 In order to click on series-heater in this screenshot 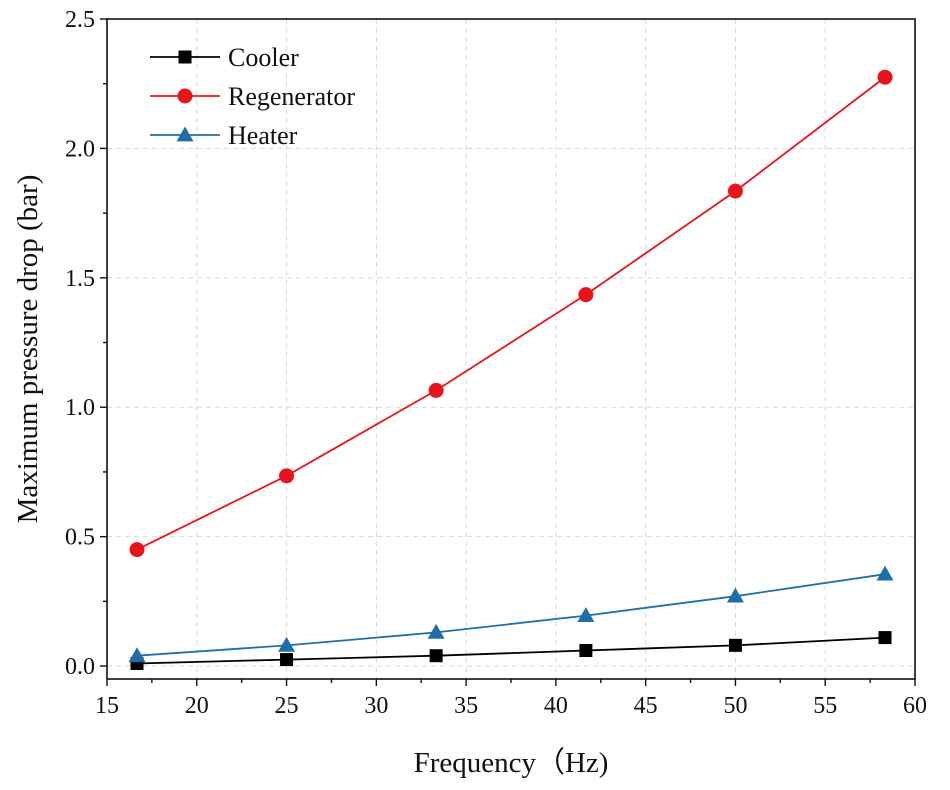, I will do `click(511, 614)`.